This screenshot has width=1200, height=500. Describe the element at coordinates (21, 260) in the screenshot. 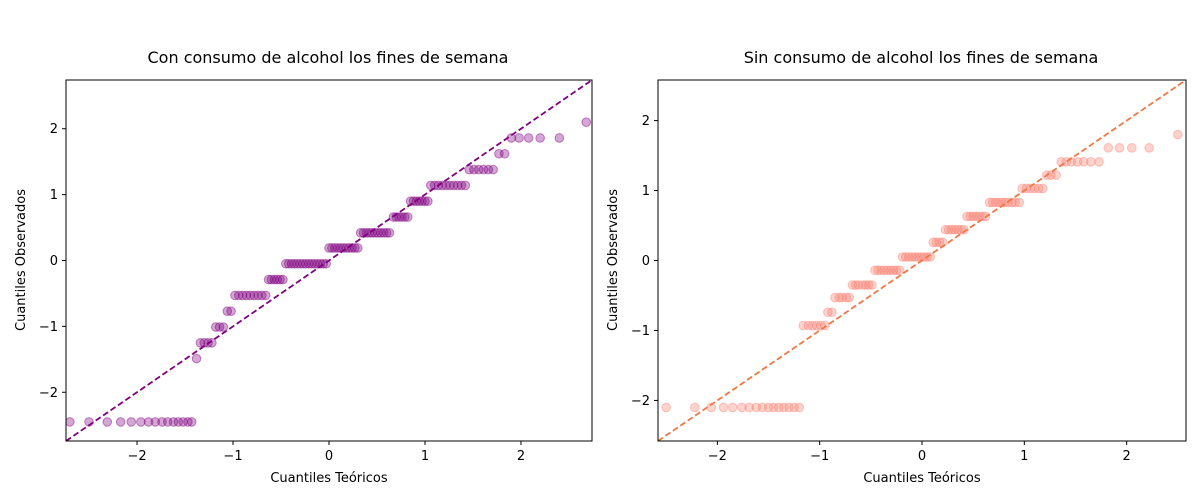

I see `y-axis-label: Cuantiles Observados` at that location.